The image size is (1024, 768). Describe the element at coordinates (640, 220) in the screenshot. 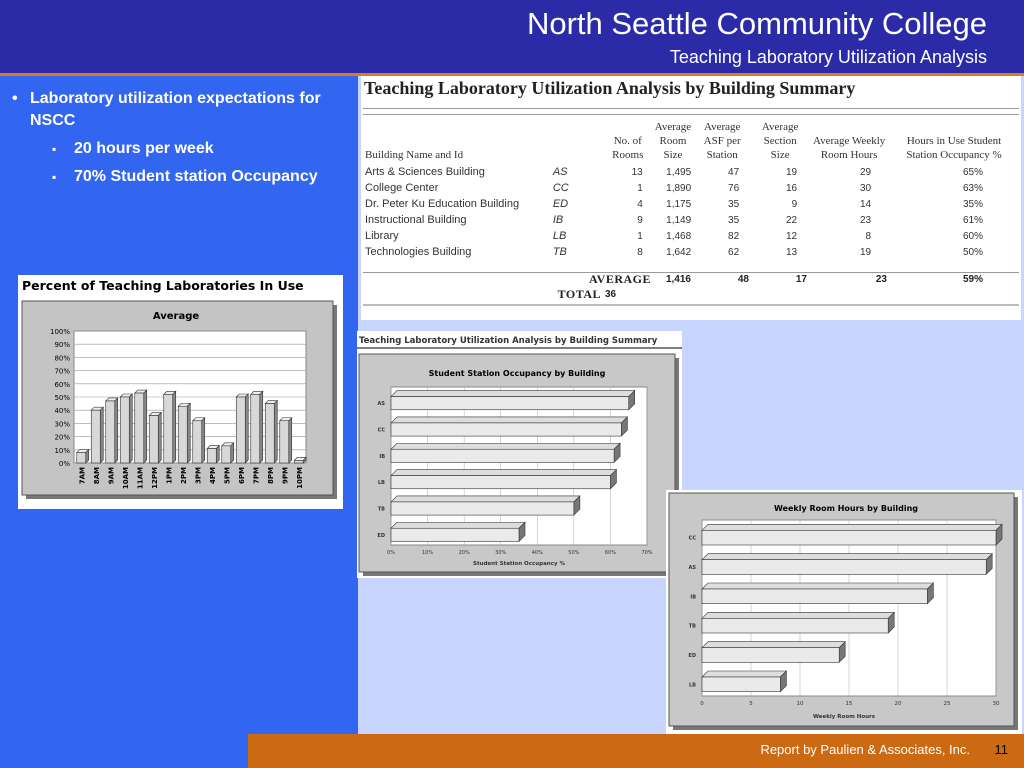

I see `cell-rooms: 9` at that location.